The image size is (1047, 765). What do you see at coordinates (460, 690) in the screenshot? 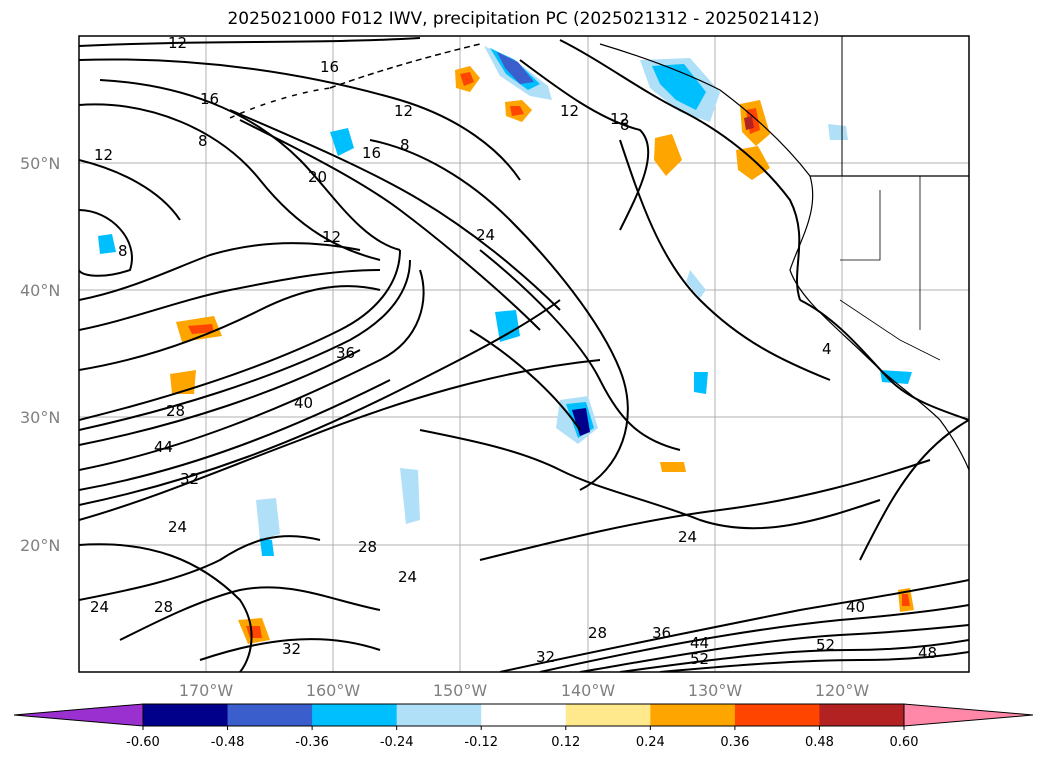
I see `lon-label: 150°W` at bounding box center [460, 690].